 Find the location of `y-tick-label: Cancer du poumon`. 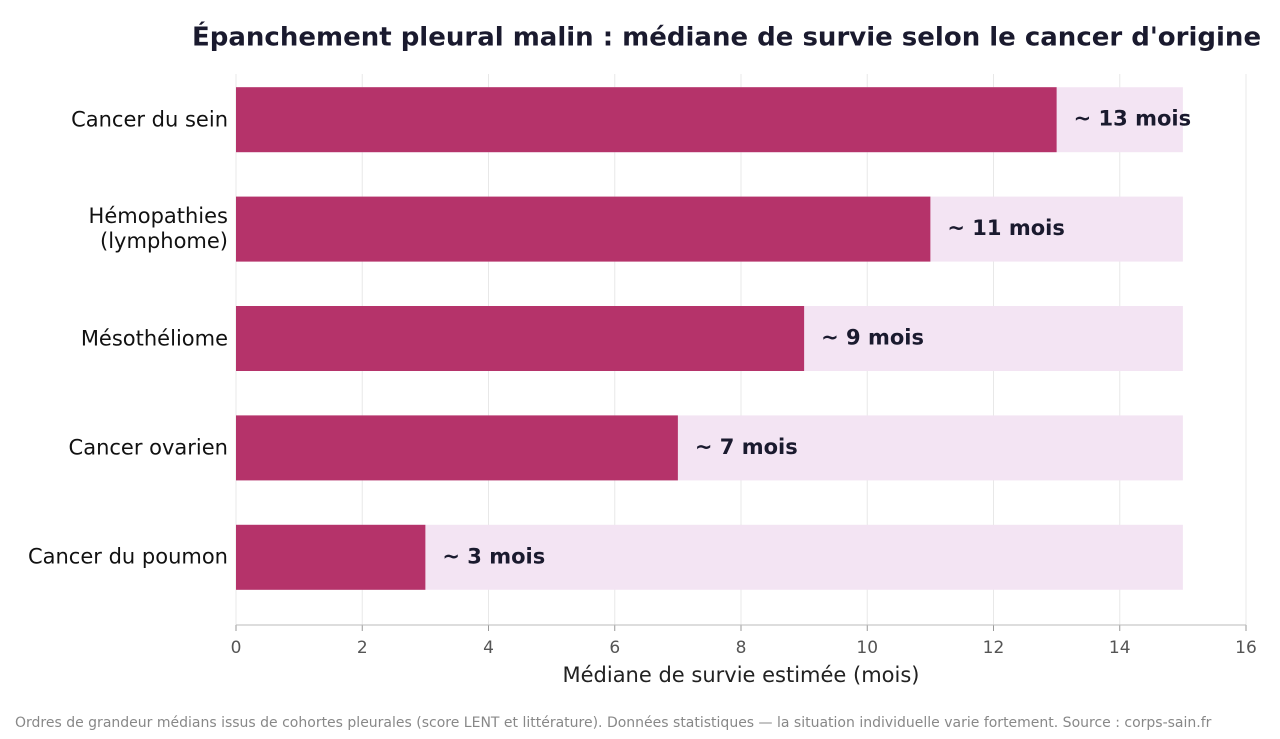

y-tick-label: Cancer du poumon is located at coordinates (127, 556).